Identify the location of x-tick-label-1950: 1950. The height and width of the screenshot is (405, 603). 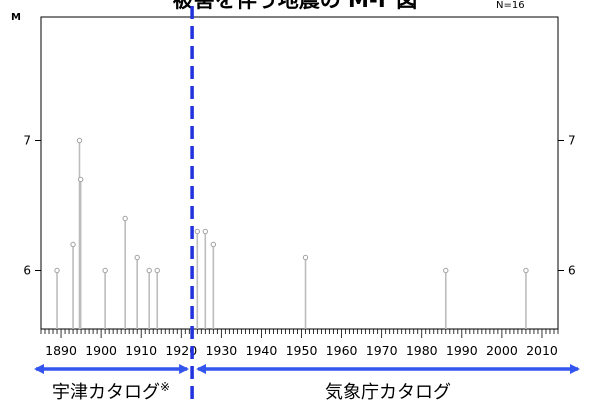
(302, 350).